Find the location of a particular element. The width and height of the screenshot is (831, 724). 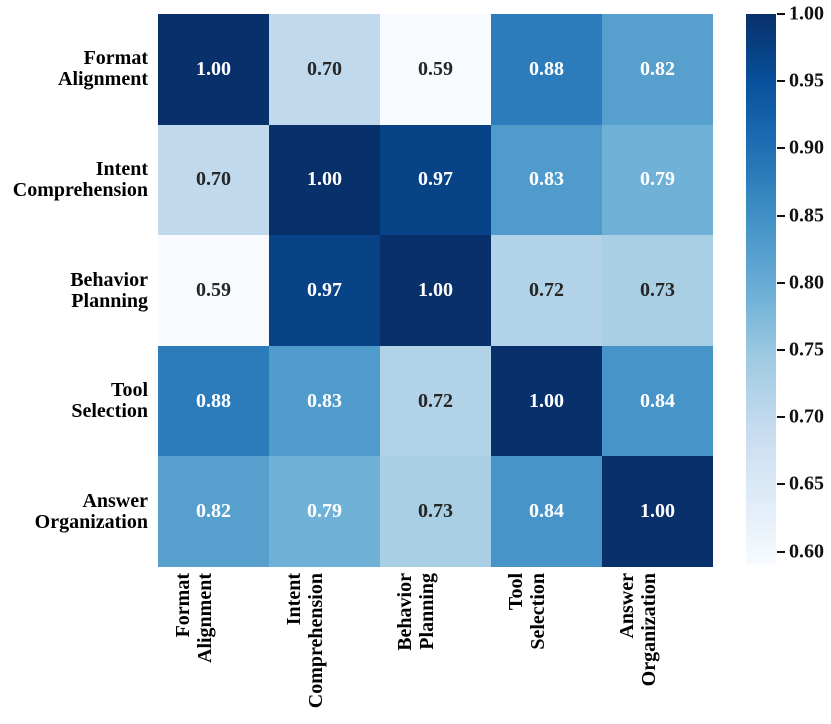

colorbar-tick-label: 0.65 is located at coordinates (806, 483).